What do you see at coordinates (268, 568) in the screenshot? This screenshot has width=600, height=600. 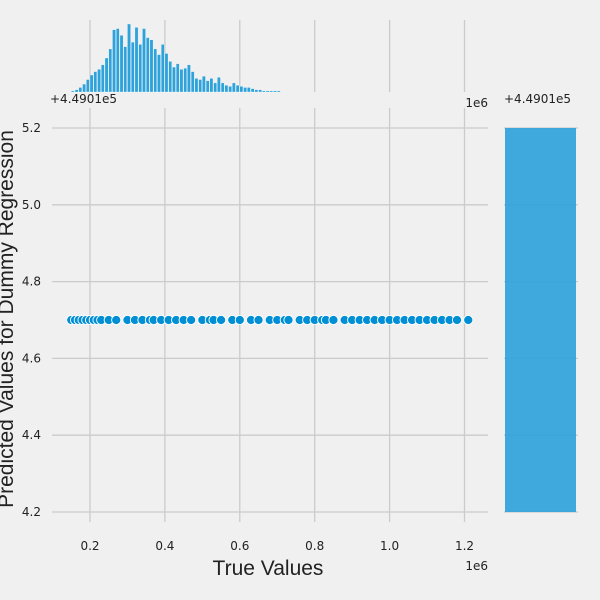 I see `x-axis-label: True Values` at bounding box center [268, 568].